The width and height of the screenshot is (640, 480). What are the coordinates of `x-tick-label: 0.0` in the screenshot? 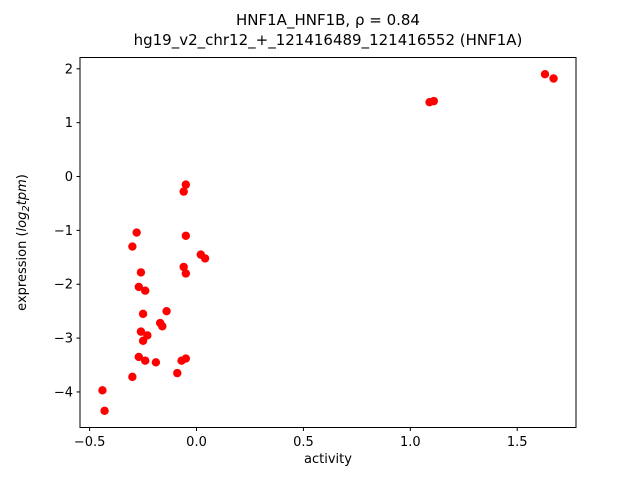 It's located at (196, 442).